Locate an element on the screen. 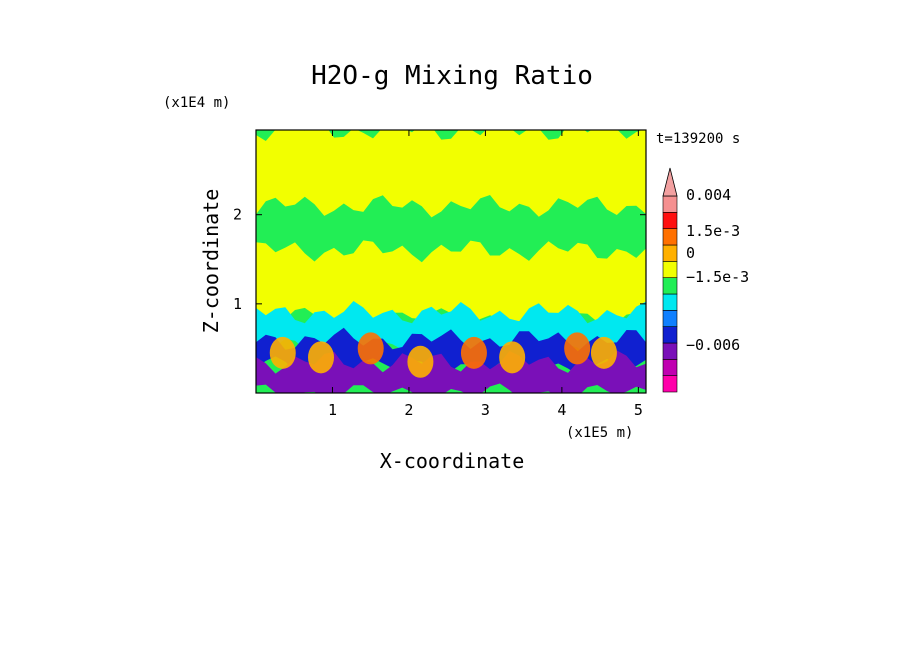  y-tick-label: 2 is located at coordinates (237, 215).